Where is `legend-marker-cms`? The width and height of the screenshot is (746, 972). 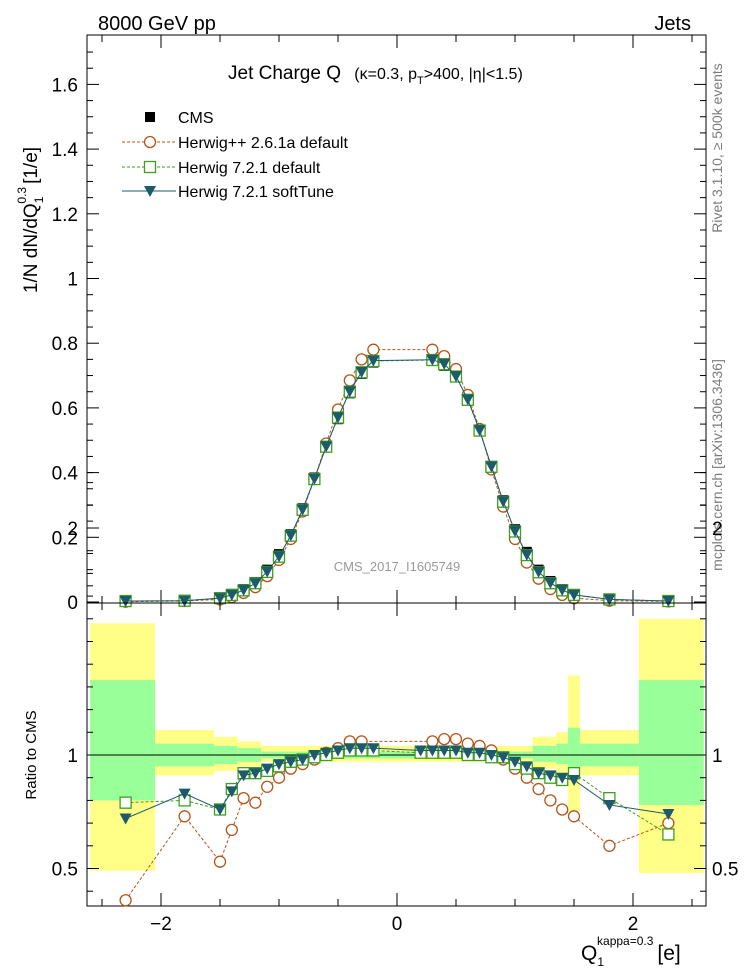 legend-marker-cms is located at coordinates (150, 117).